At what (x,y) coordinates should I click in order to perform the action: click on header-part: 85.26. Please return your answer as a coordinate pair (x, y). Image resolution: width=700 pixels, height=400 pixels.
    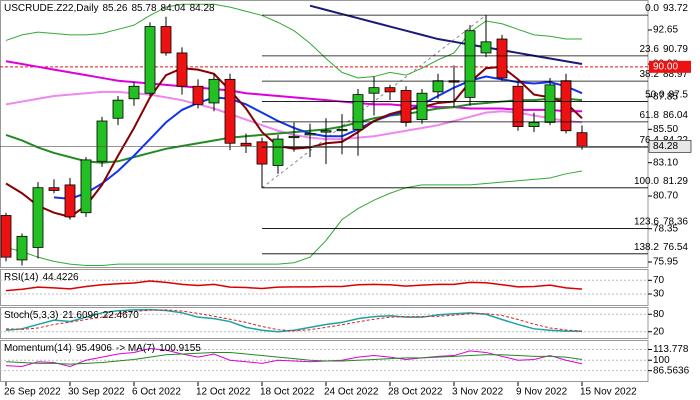
    Looking at the image, I should click on (114, 8).